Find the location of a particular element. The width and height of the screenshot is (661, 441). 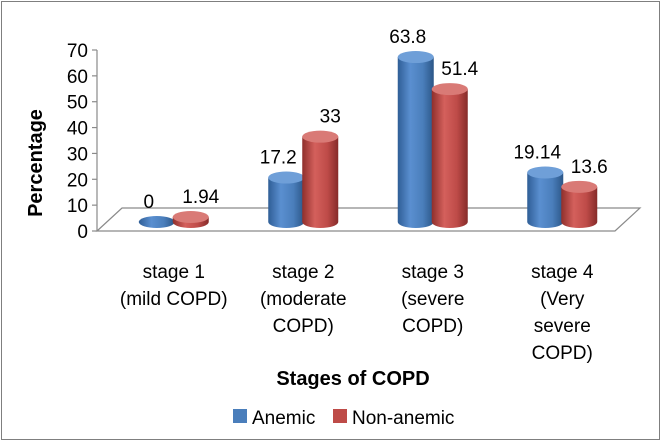

data-label: 33 is located at coordinates (330, 117).